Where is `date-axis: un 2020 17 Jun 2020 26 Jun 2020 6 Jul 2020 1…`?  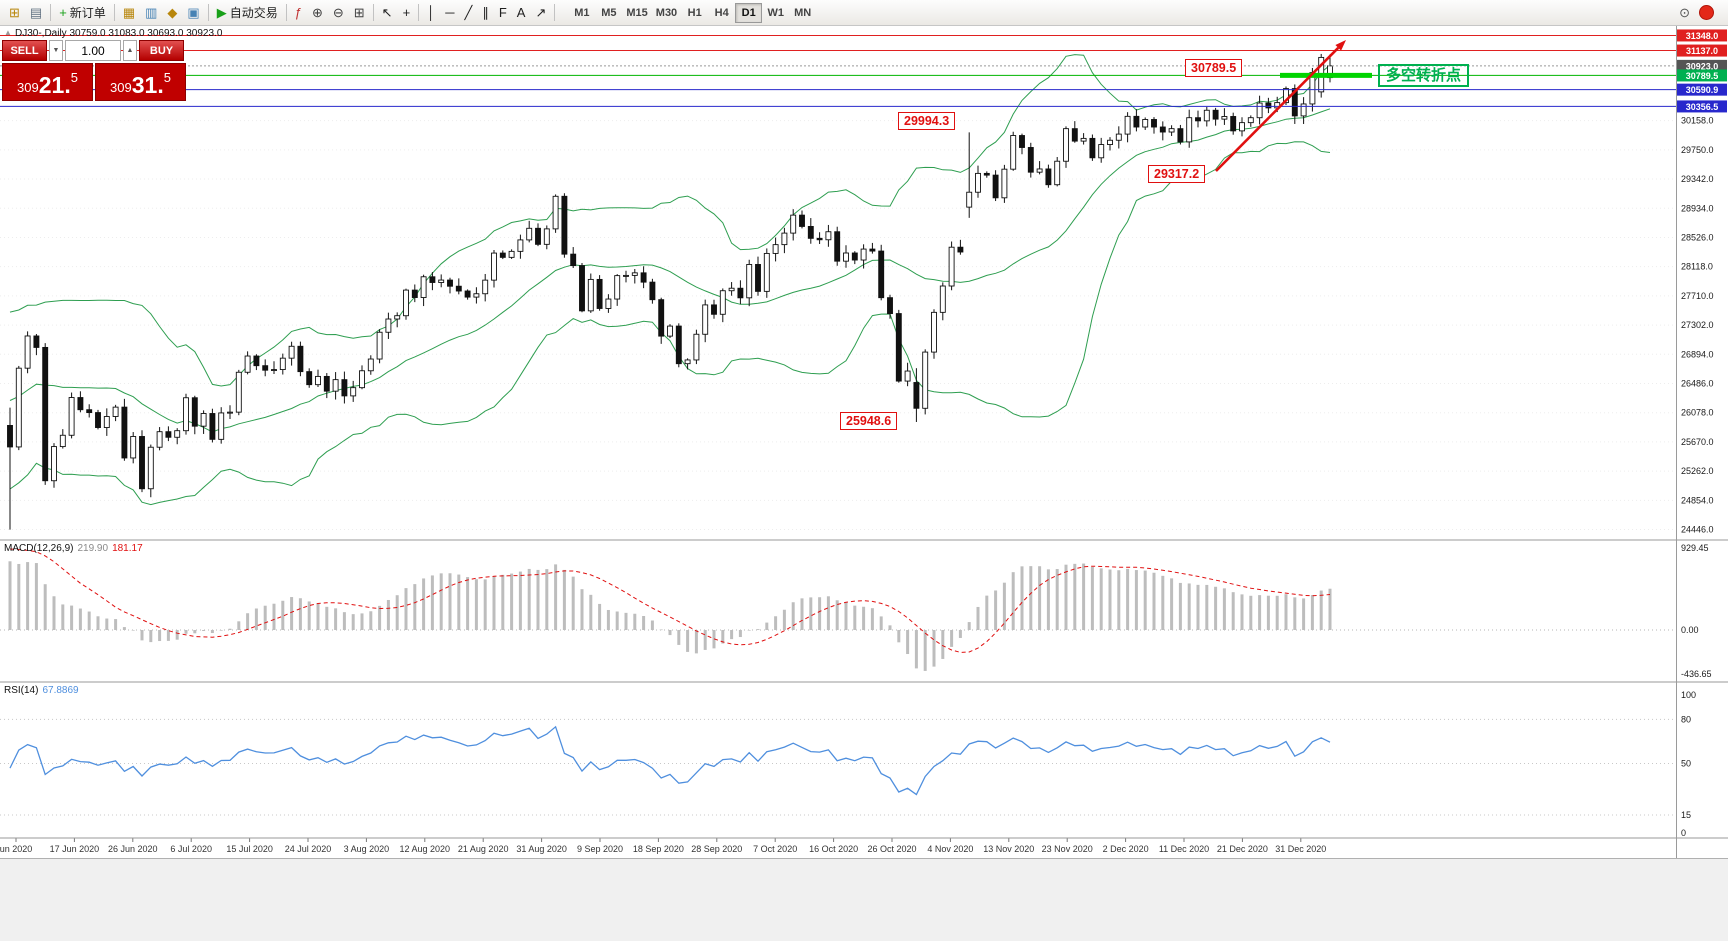 date-axis: un 2020 17 Jun 2020 26 Jun 2020 6 Jul 2020 1… is located at coordinates (663, 846).